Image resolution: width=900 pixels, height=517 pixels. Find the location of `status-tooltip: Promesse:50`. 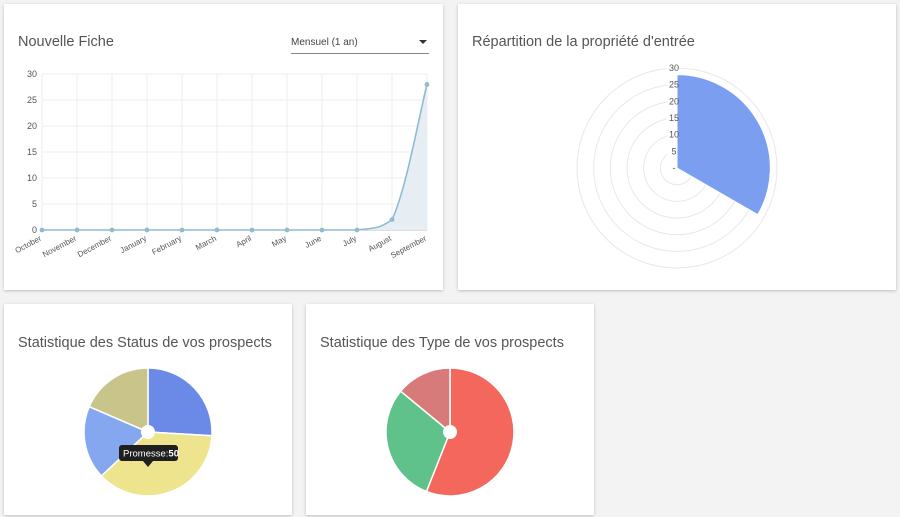

status-tooltip: Promesse:50 is located at coordinates (149, 456).